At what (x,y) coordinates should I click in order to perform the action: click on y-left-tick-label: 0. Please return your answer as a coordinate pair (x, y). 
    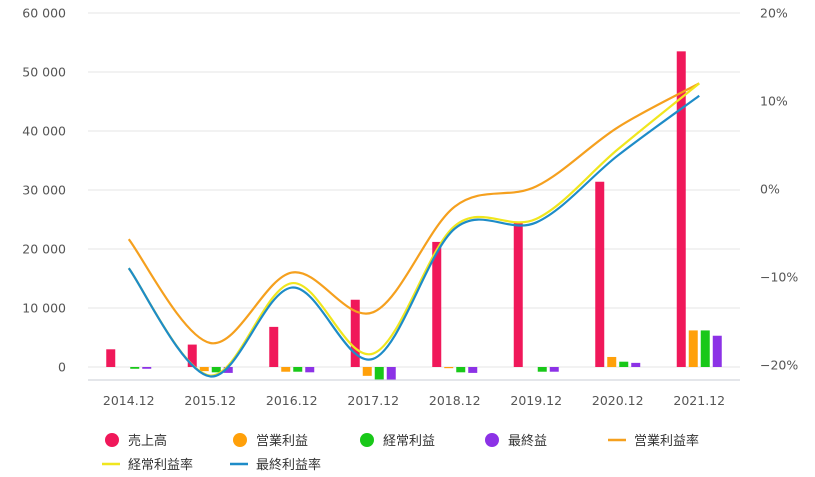
    Looking at the image, I should click on (62, 367).